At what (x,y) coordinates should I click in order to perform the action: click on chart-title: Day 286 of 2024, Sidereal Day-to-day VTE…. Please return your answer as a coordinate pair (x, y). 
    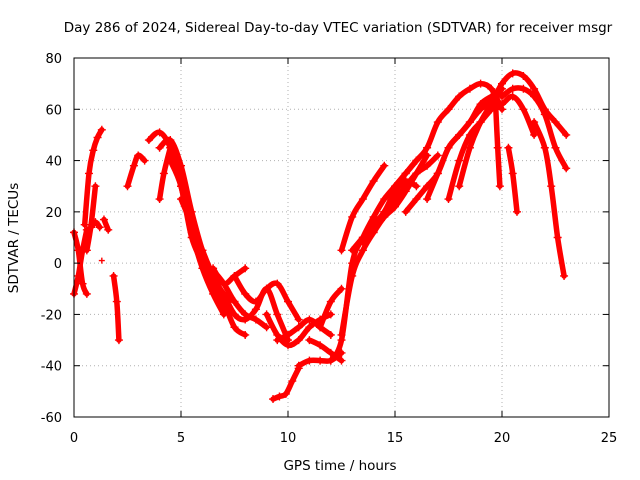
    Looking at the image, I should click on (338, 28).